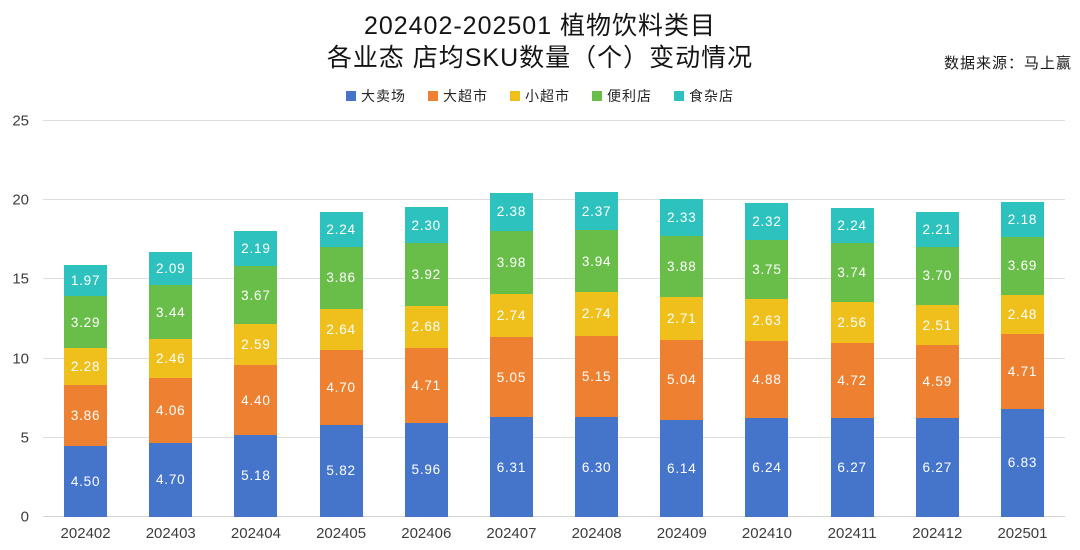  Describe the element at coordinates (682, 266) in the screenshot. I see `bar-value-label: 3.88` at that location.